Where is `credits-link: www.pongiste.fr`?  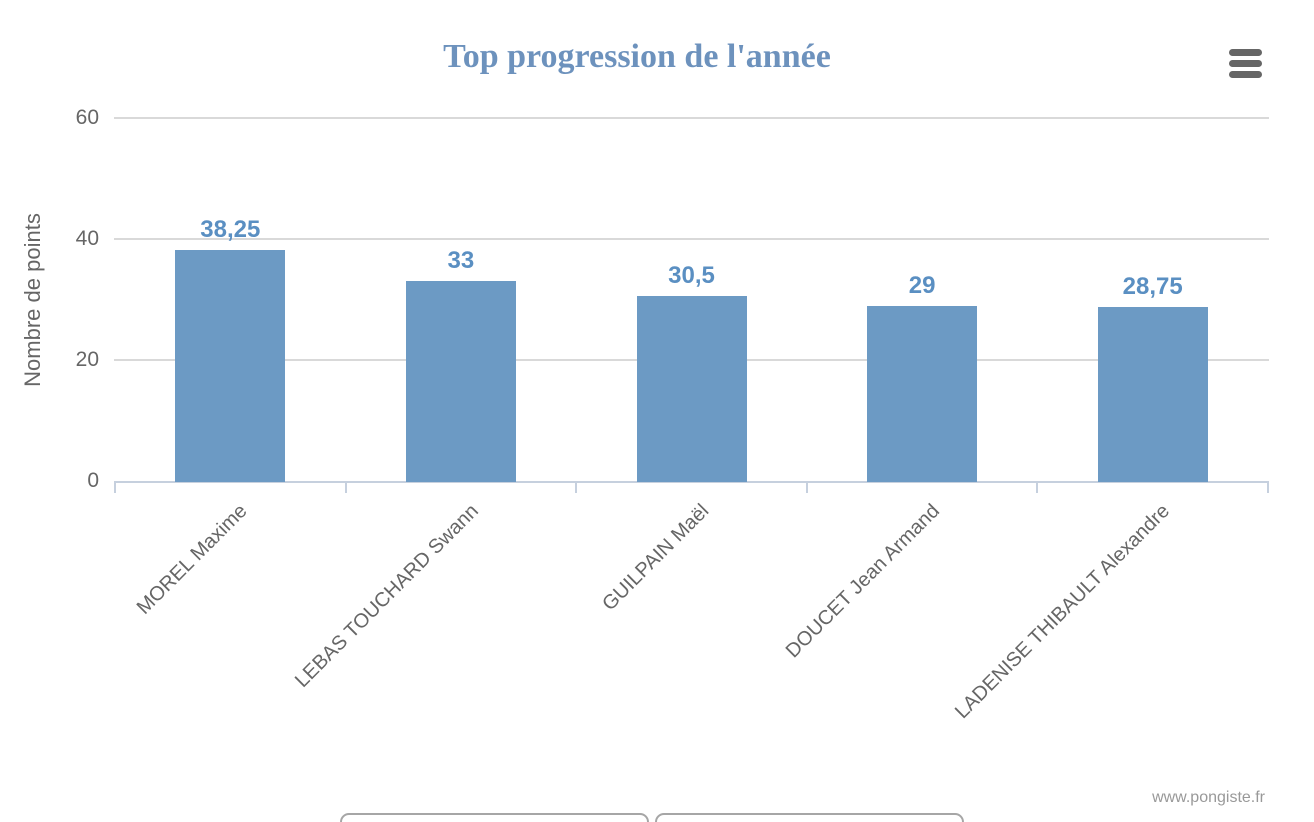
credits-link: www.pongiste.fr is located at coordinates (1208, 797).